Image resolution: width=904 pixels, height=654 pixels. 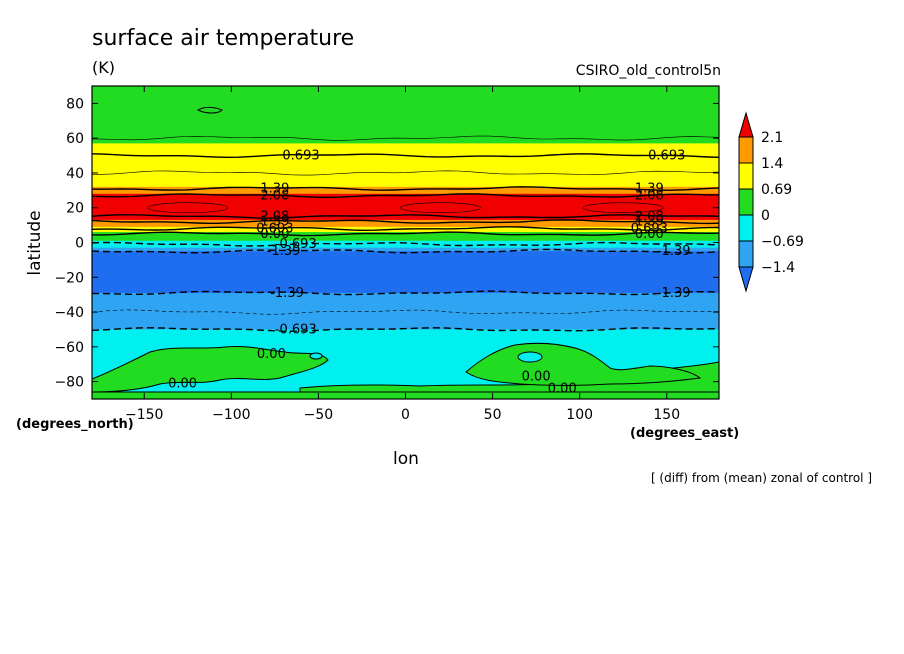 What do you see at coordinates (674, 251) in the screenshot?
I see `contour-label-8-1: -1.39` at bounding box center [674, 251].